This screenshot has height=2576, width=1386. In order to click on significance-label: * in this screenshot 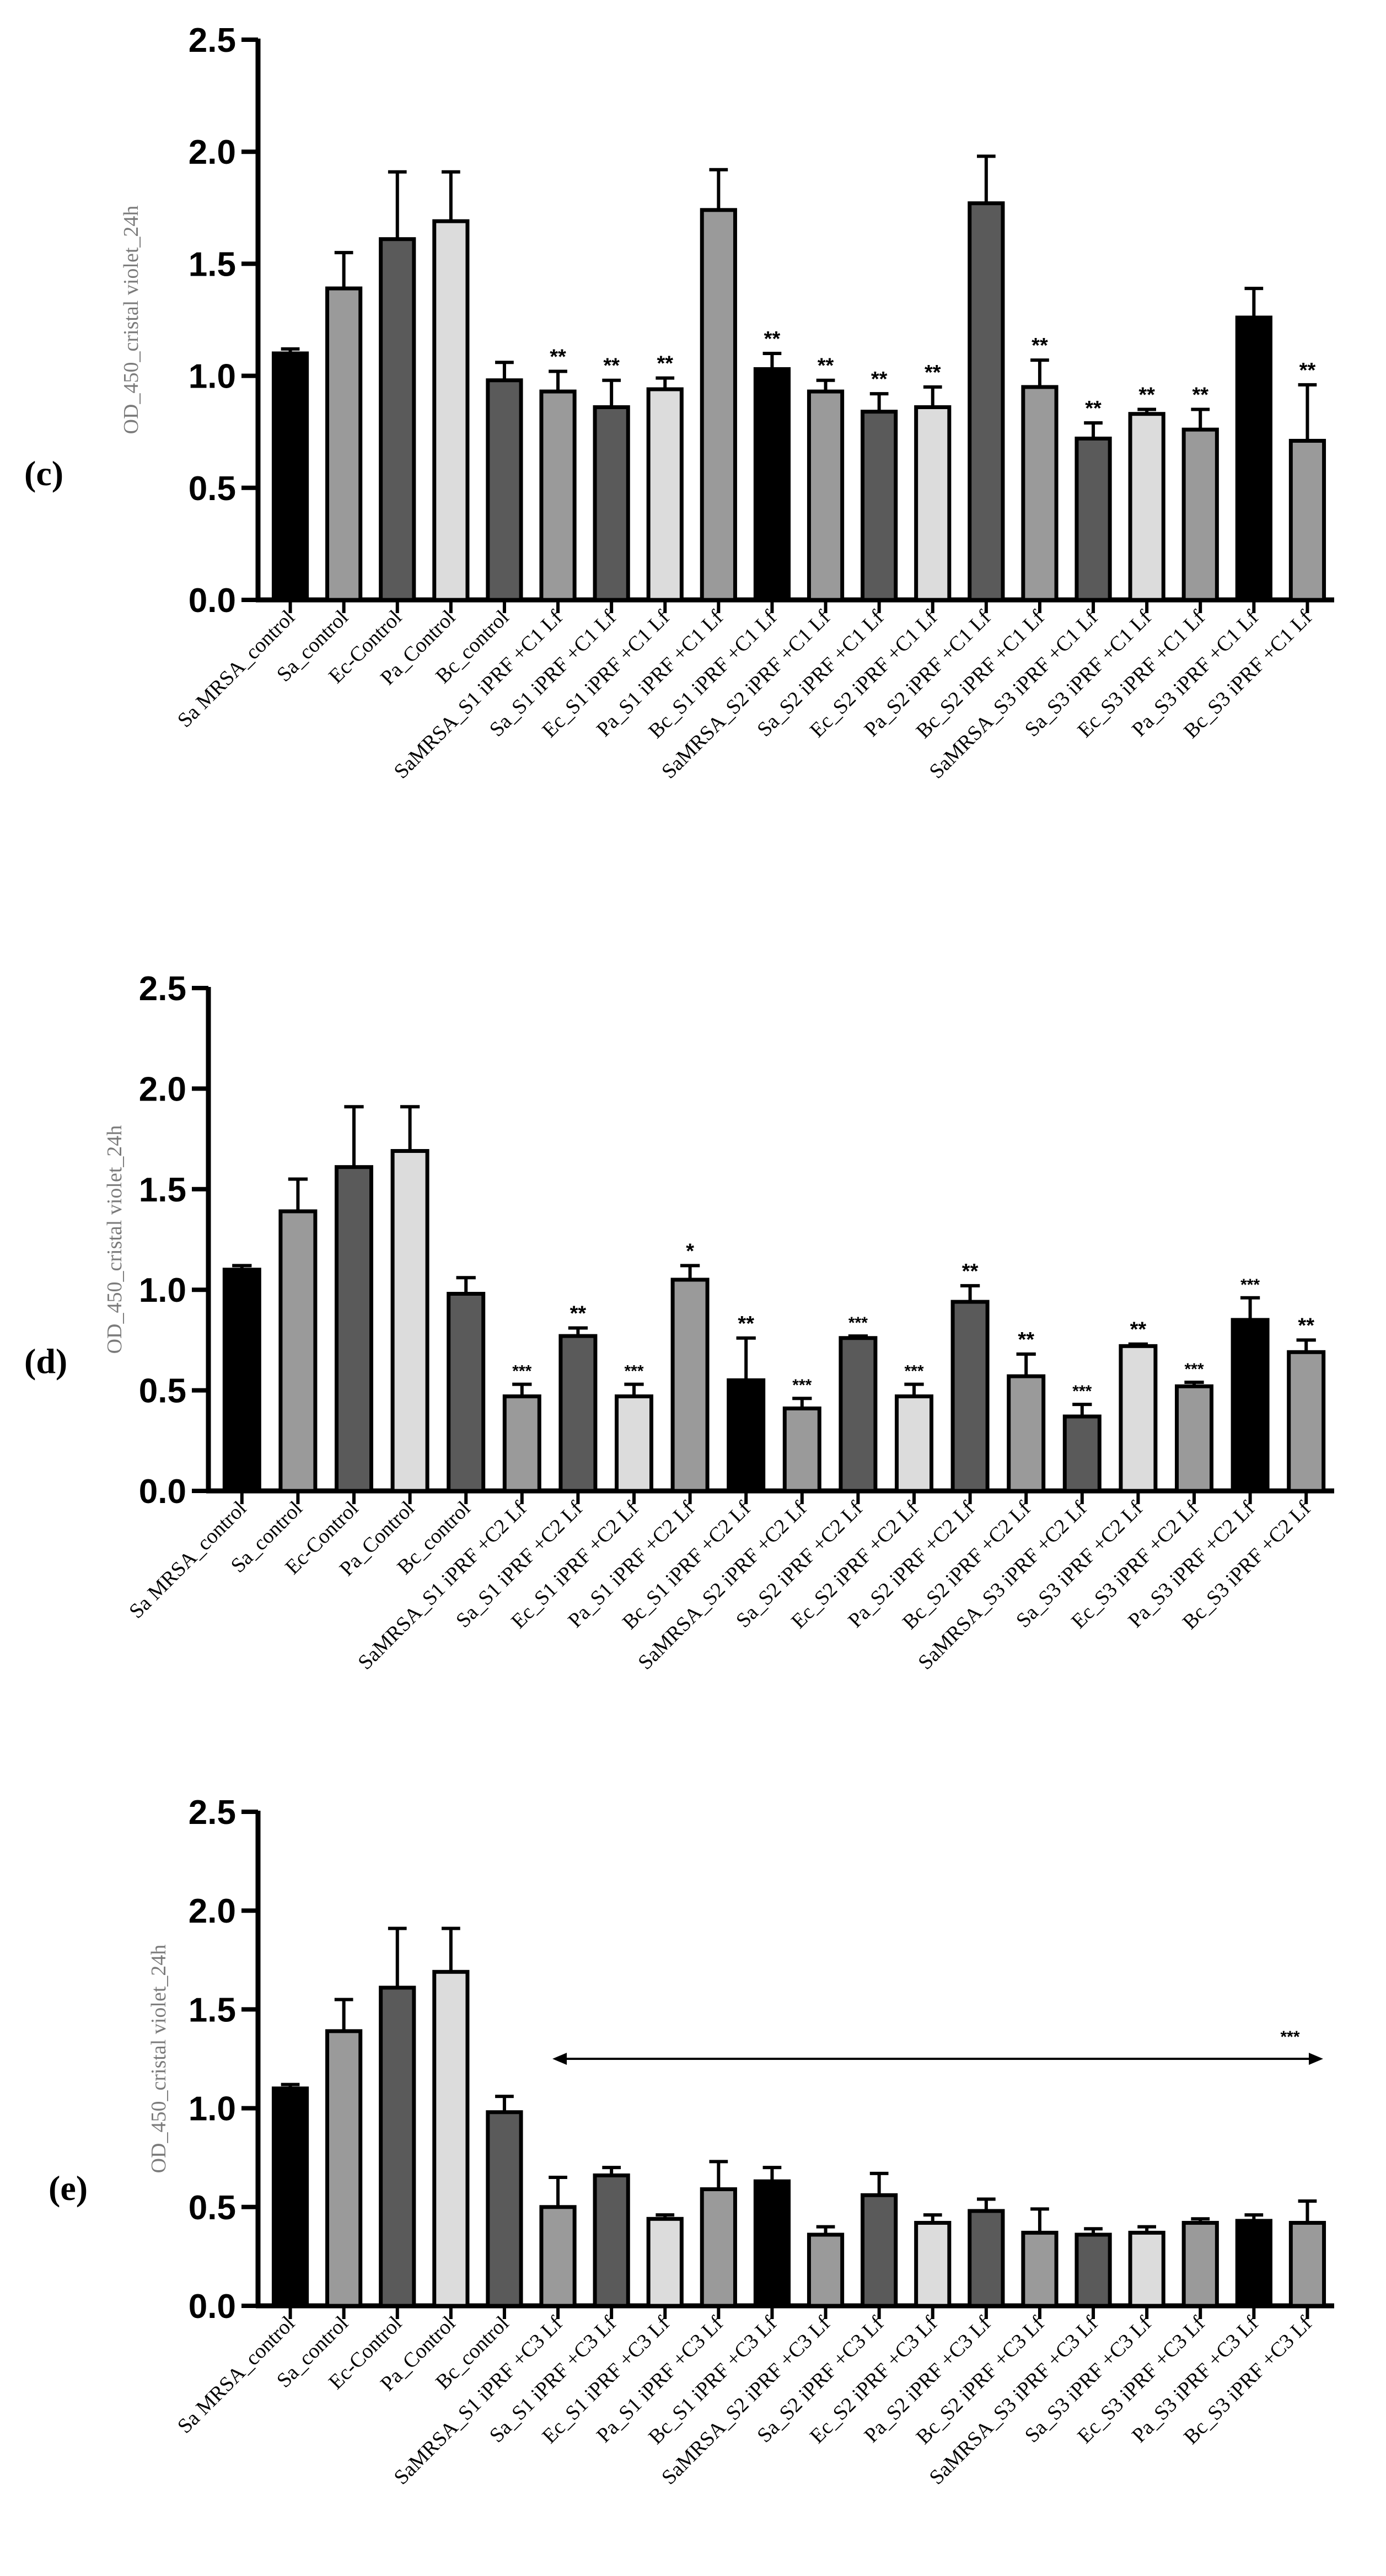, I will do `click(690, 1251)`.